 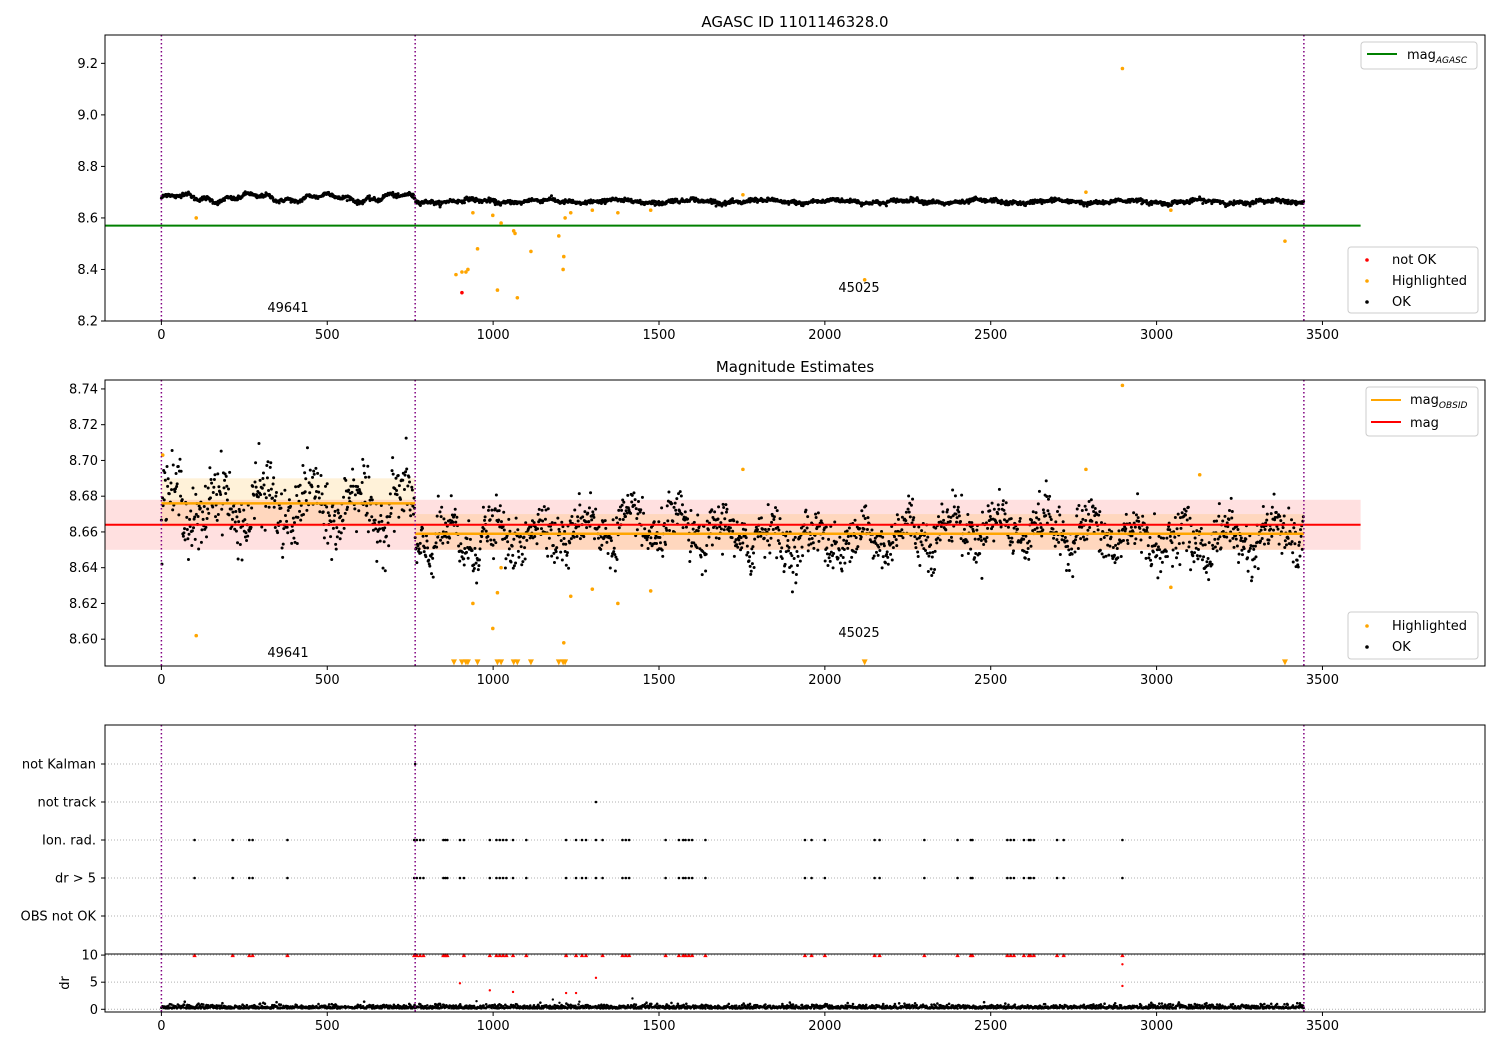 What do you see at coordinates (558, 662) in the screenshot?
I see `highlighted-below-marker` at bounding box center [558, 662].